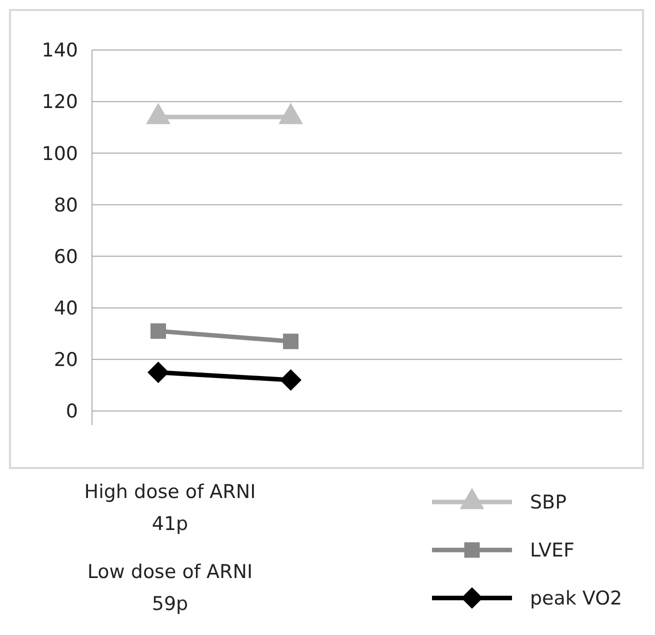 The image size is (655, 635). Describe the element at coordinates (72, 411) in the screenshot. I see `y-tick-label: 0` at that location.